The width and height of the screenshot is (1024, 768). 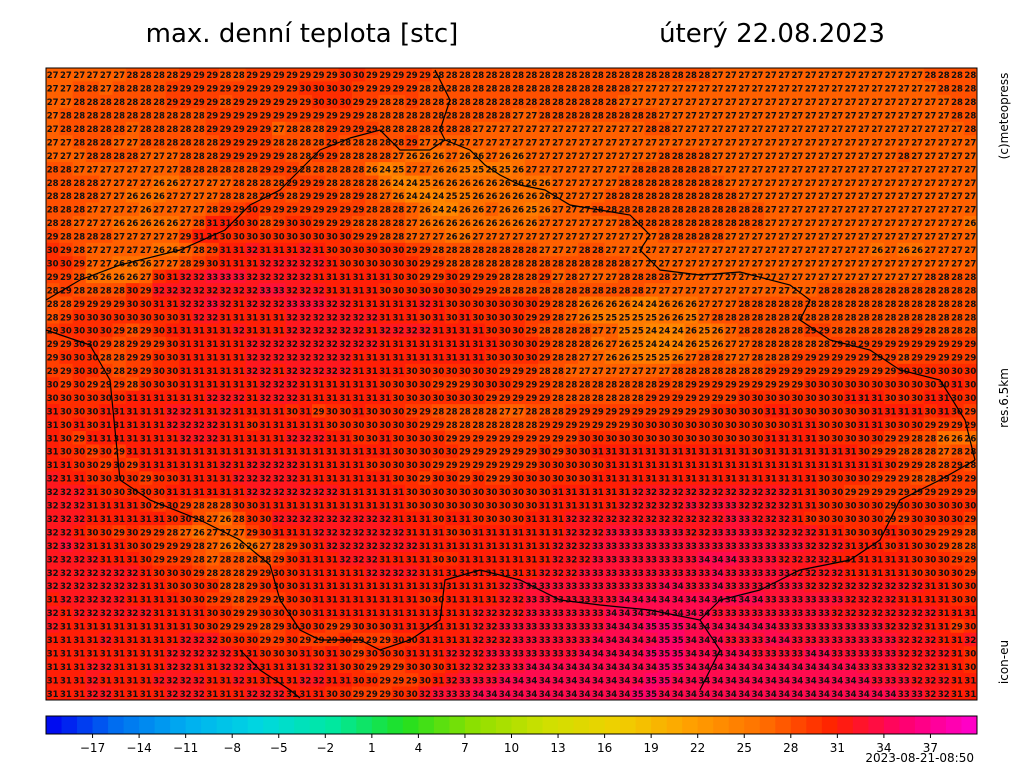 I want to click on cell-value: 33, so click(x=266, y=291).